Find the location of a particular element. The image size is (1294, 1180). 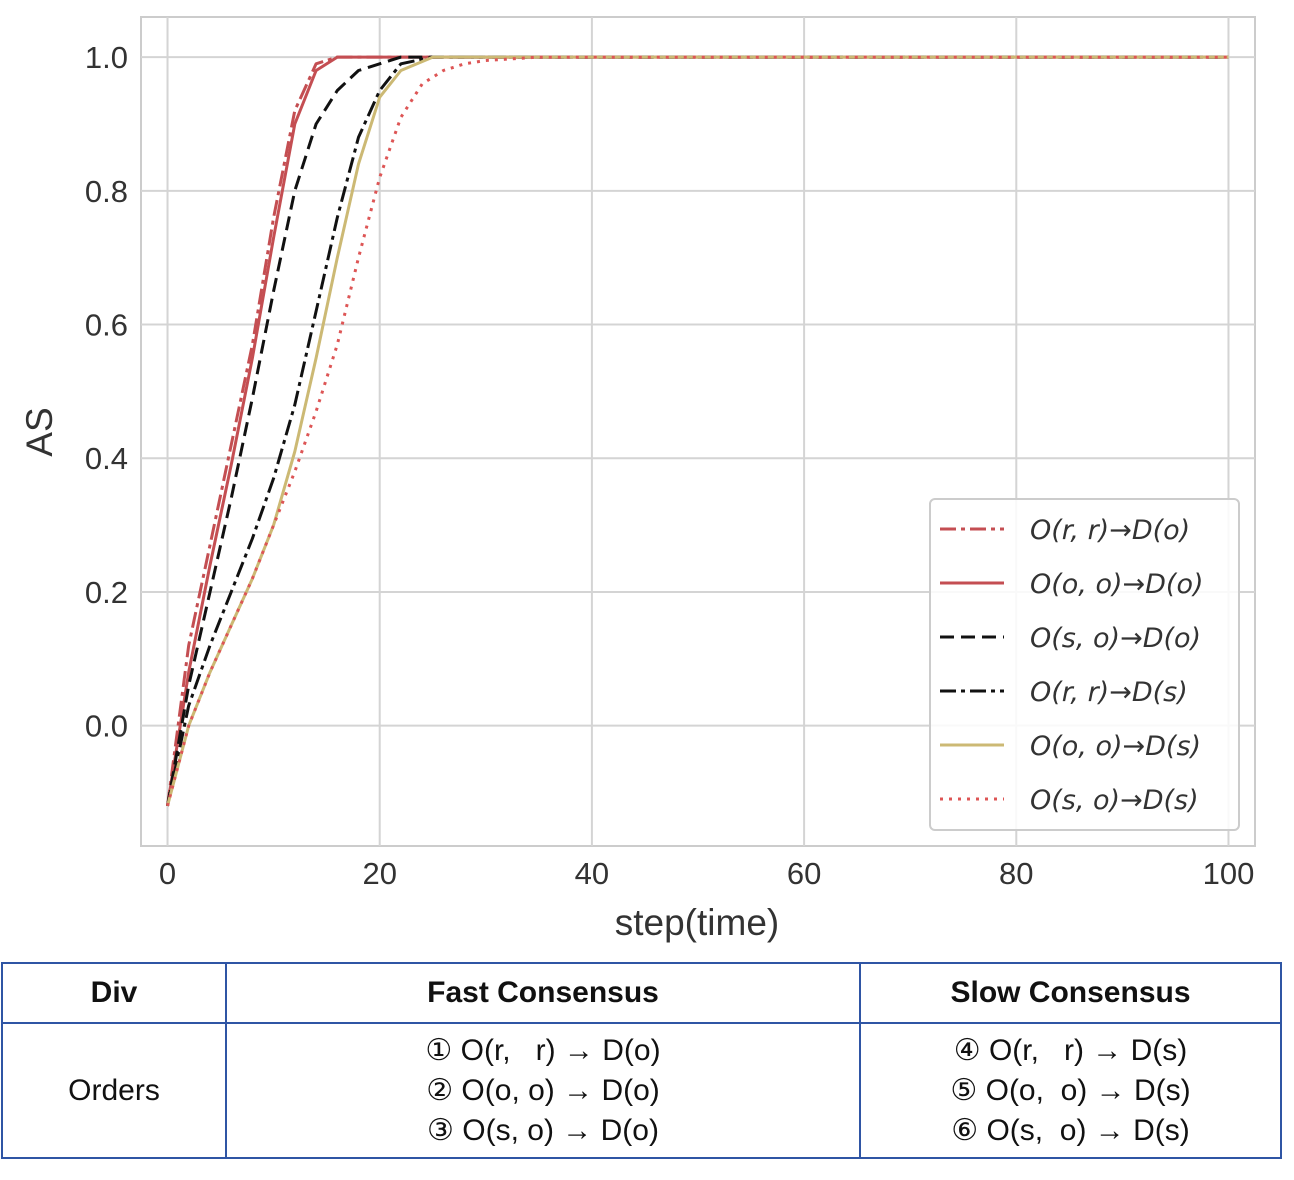

header-fast-consensus: Fast Consensus is located at coordinates (543, 993).